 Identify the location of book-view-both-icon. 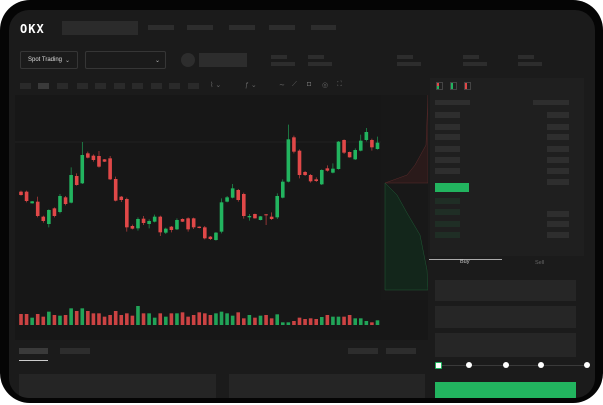
(439, 86).